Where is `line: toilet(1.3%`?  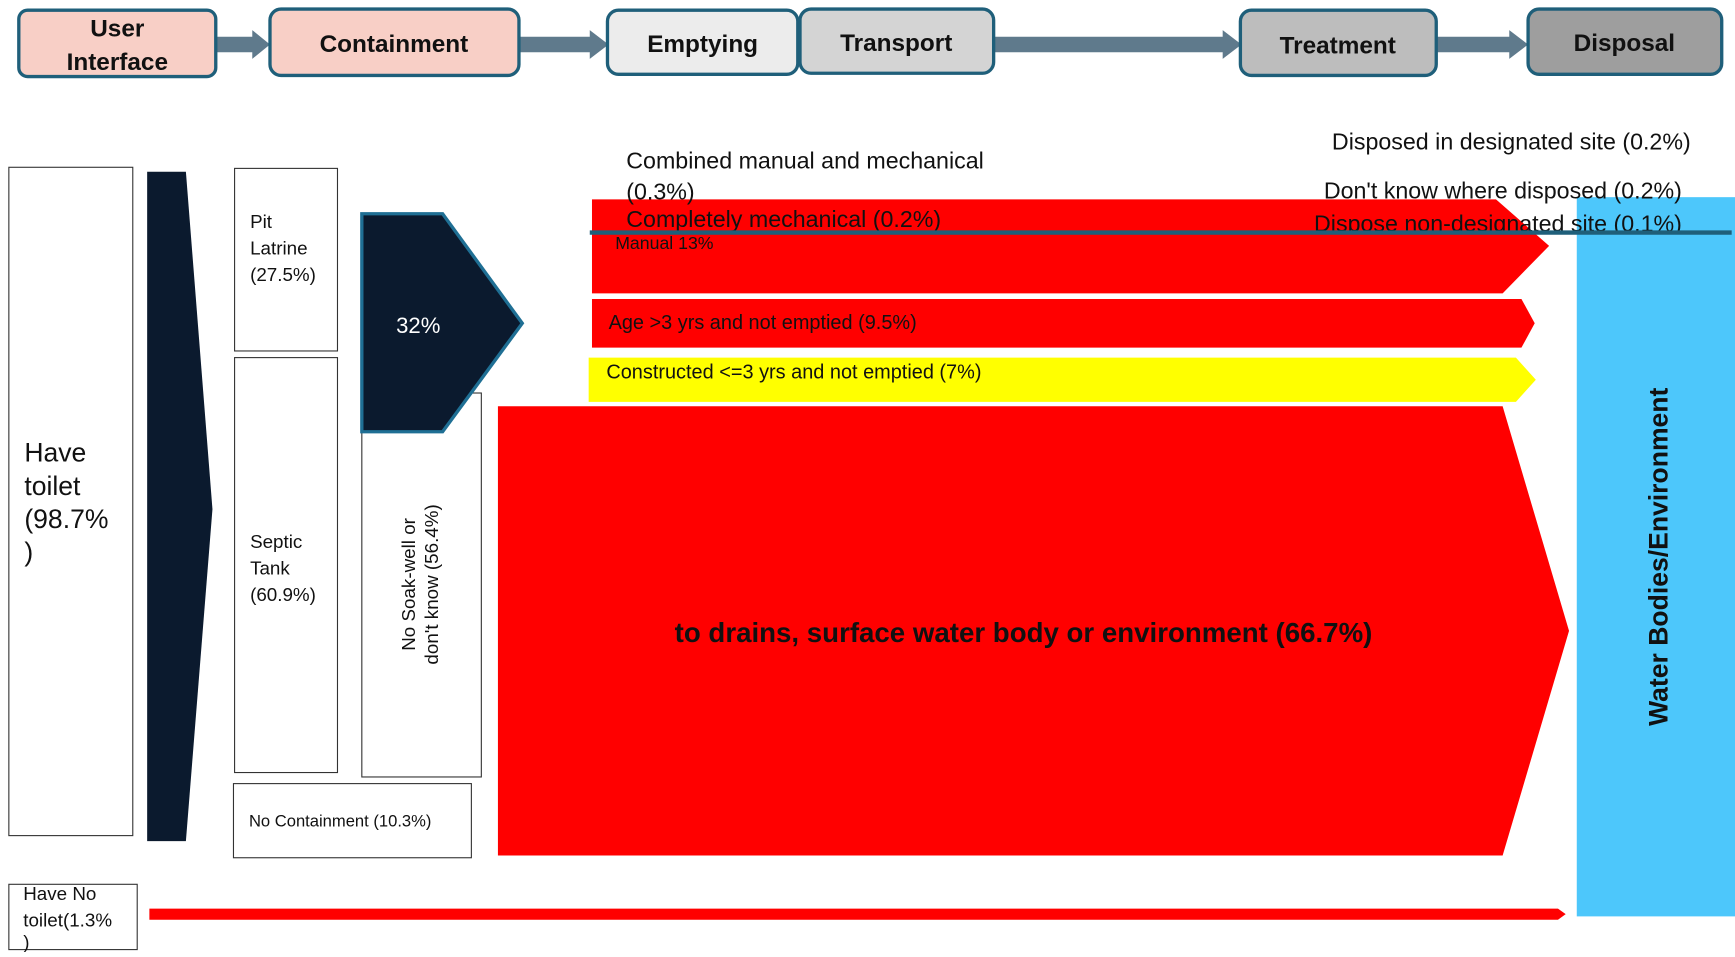
line: toilet(1.3% is located at coordinates (67, 919).